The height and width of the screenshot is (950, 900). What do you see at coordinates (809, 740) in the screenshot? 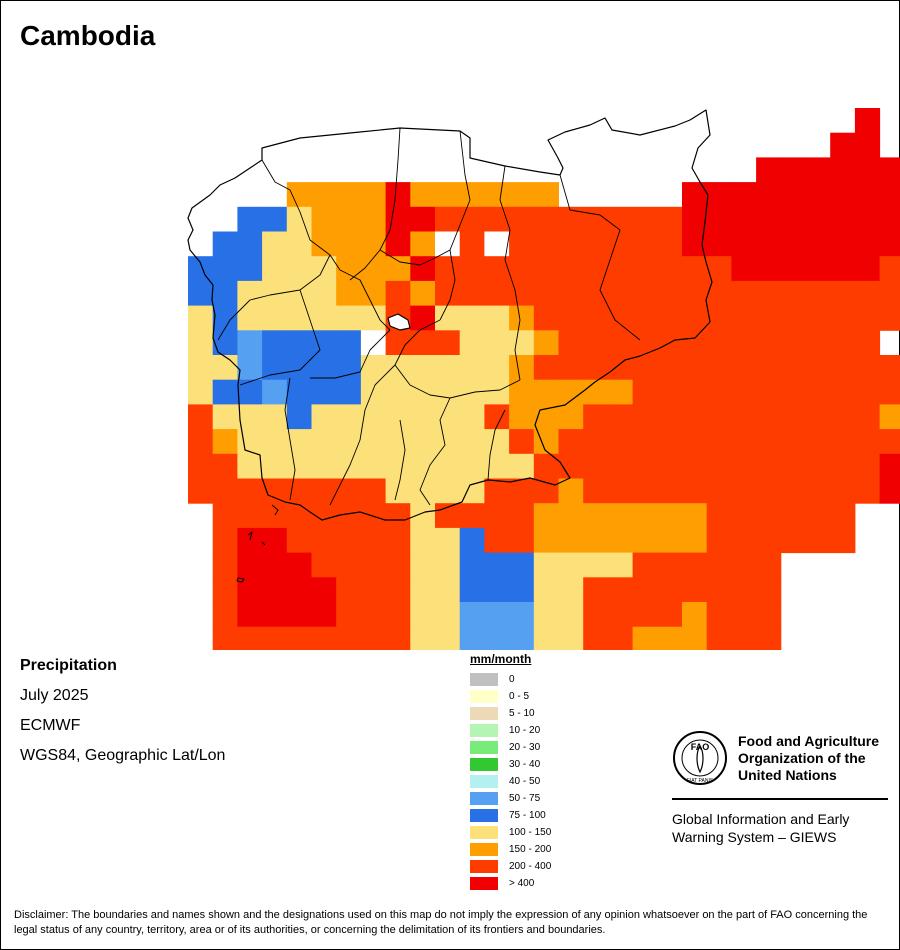
I see `fao-name-line1: Food and Agriculture` at bounding box center [809, 740].